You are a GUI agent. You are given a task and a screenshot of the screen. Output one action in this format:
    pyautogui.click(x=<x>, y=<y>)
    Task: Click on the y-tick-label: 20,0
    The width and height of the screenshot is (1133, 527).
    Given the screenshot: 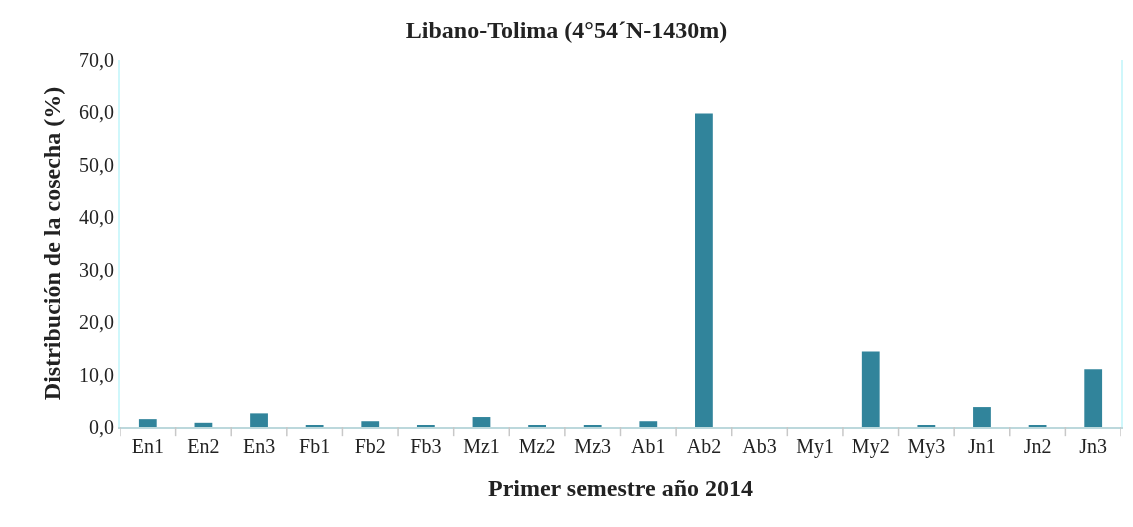 What is the action you would take?
    pyautogui.click(x=96, y=322)
    